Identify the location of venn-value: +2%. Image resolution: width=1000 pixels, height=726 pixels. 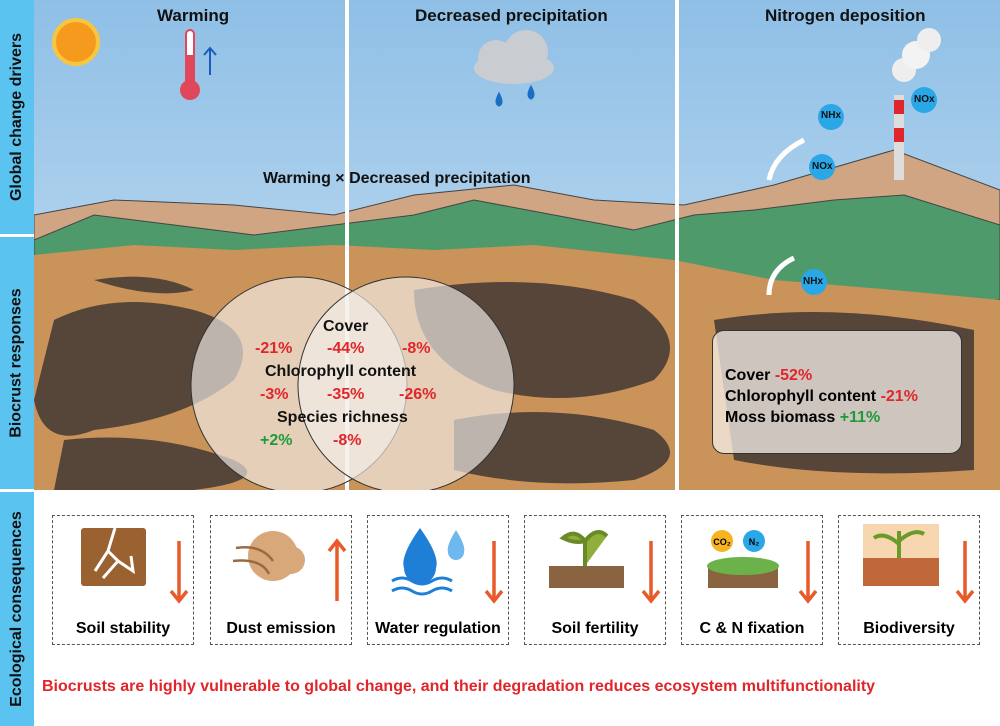
(276, 440).